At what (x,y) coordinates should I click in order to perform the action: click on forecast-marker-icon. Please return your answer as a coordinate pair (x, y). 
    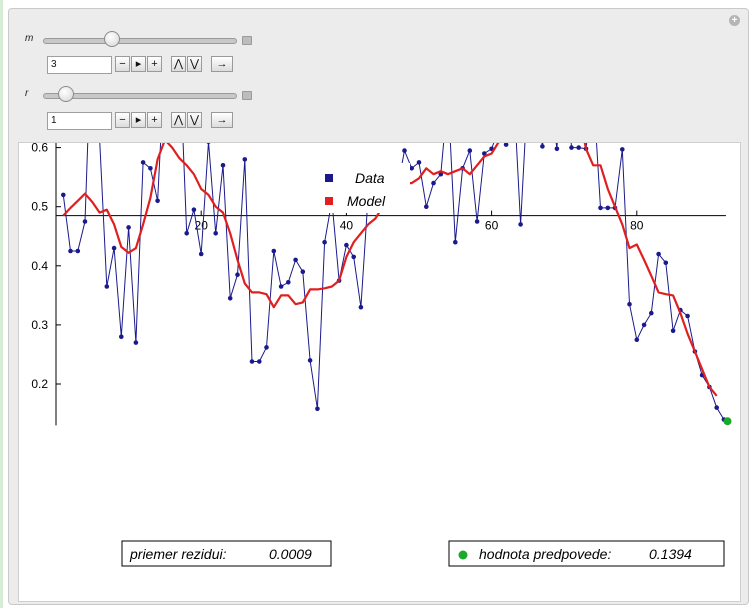
    Looking at the image, I should click on (463, 555).